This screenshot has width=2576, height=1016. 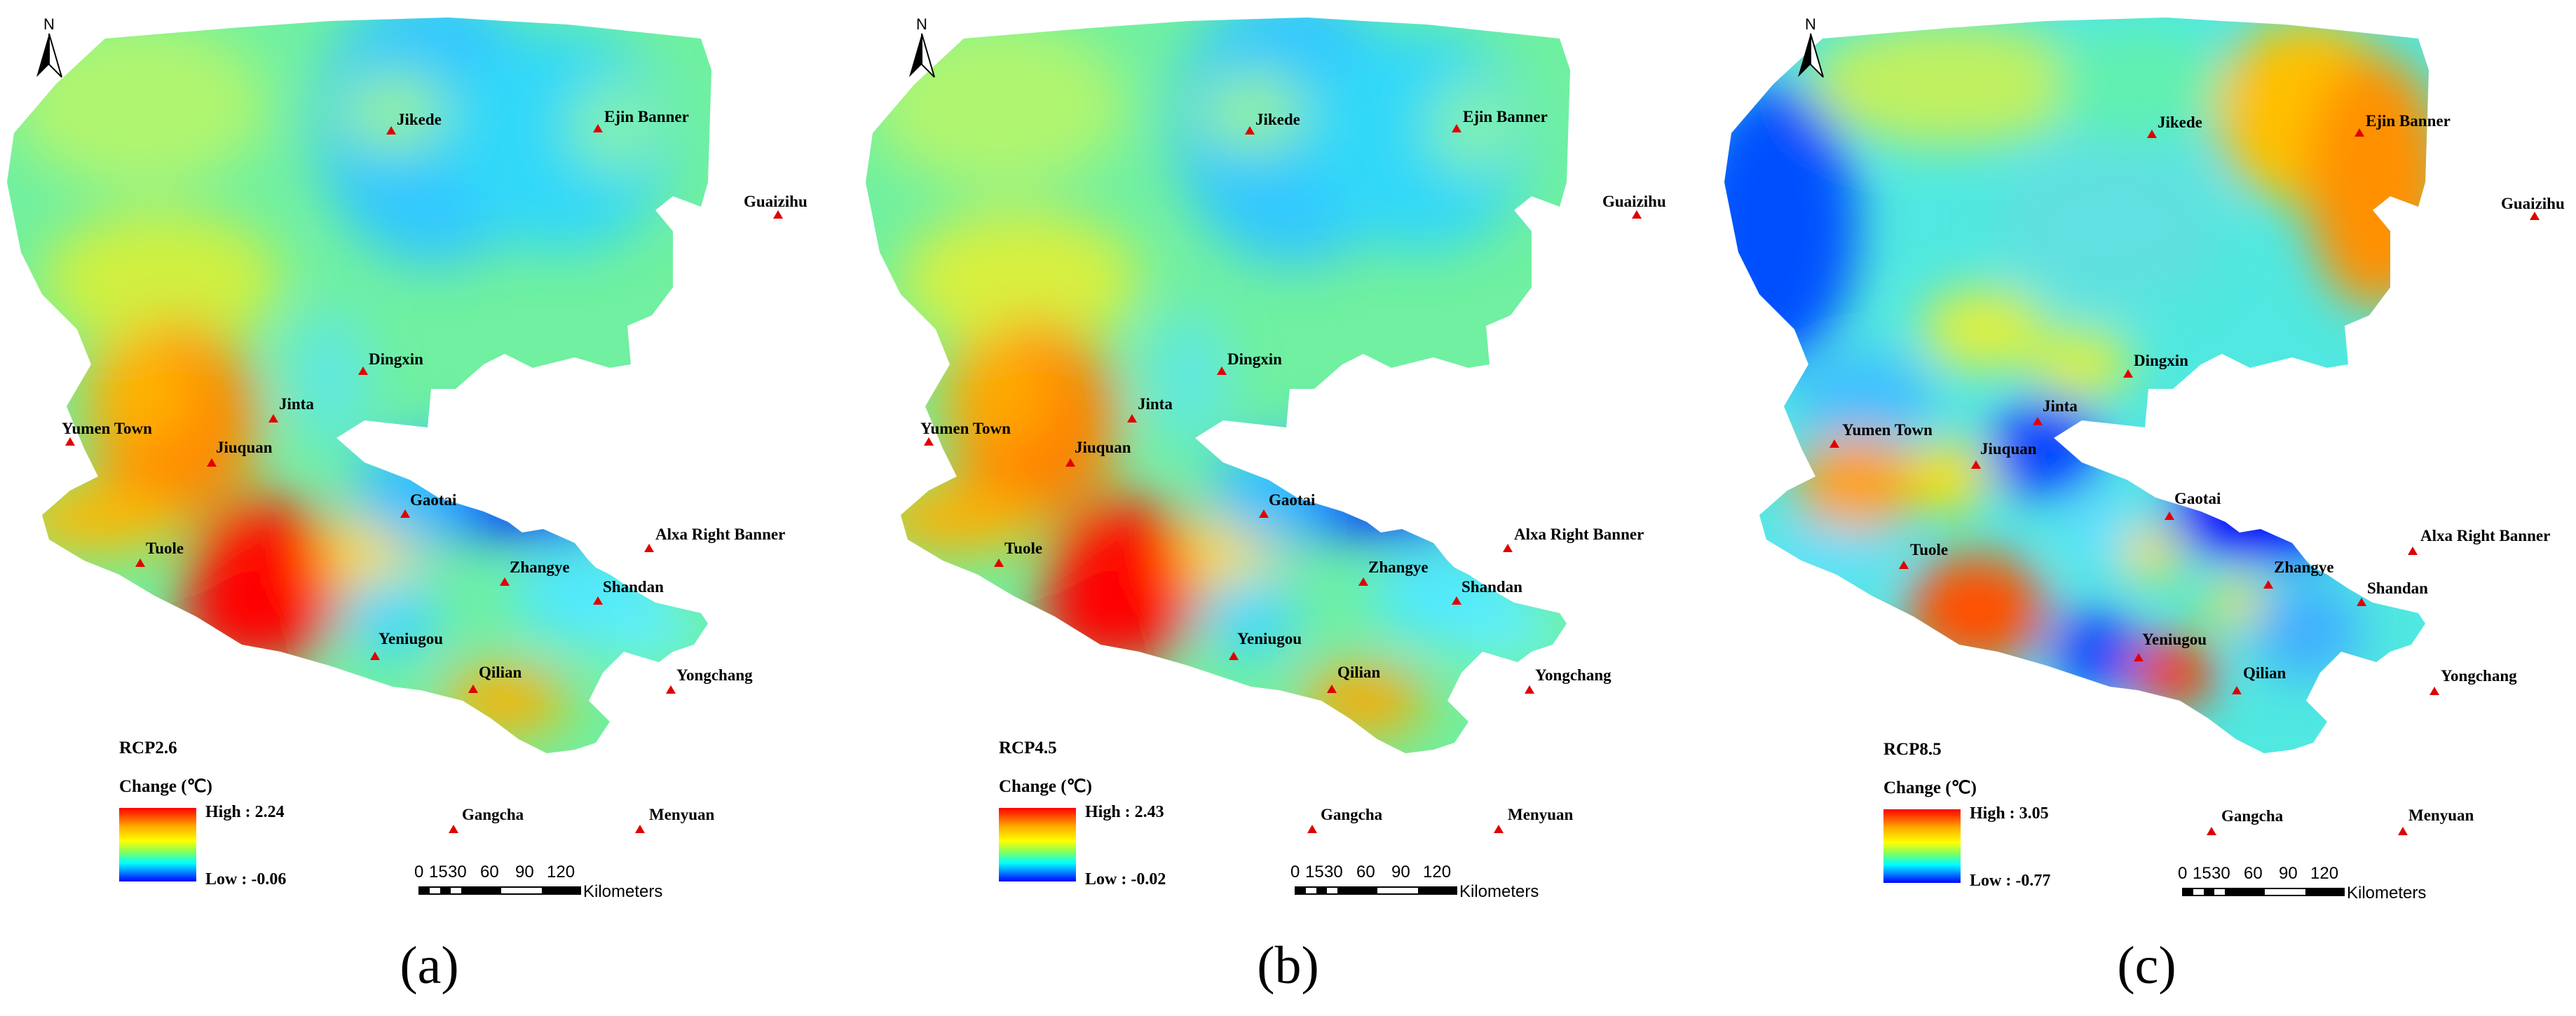 I want to click on svg-text: N, so click(x=49, y=24).